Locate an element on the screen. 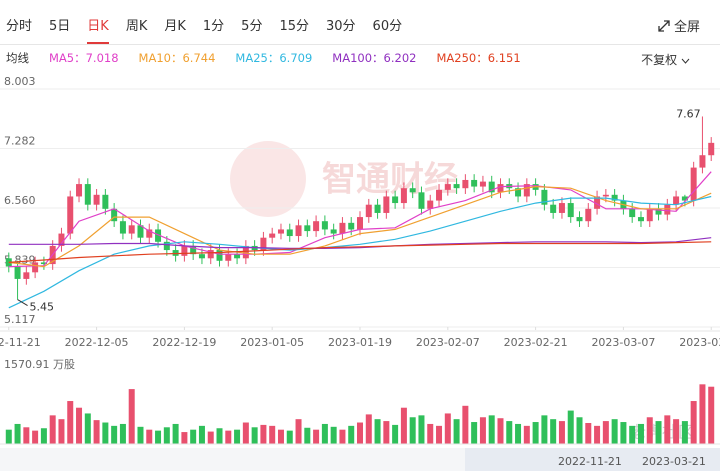 The height and width of the screenshot is (471, 720). y-tick-label: 6.560 is located at coordinates (20, 200).